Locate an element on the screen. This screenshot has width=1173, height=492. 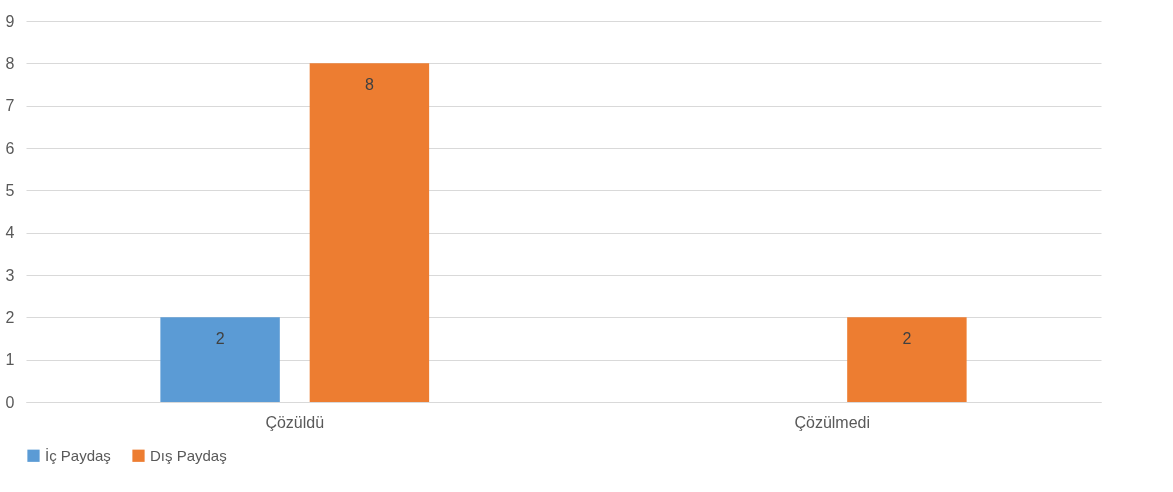
y-tick-label: 2 is located at coordinates (10, 317).